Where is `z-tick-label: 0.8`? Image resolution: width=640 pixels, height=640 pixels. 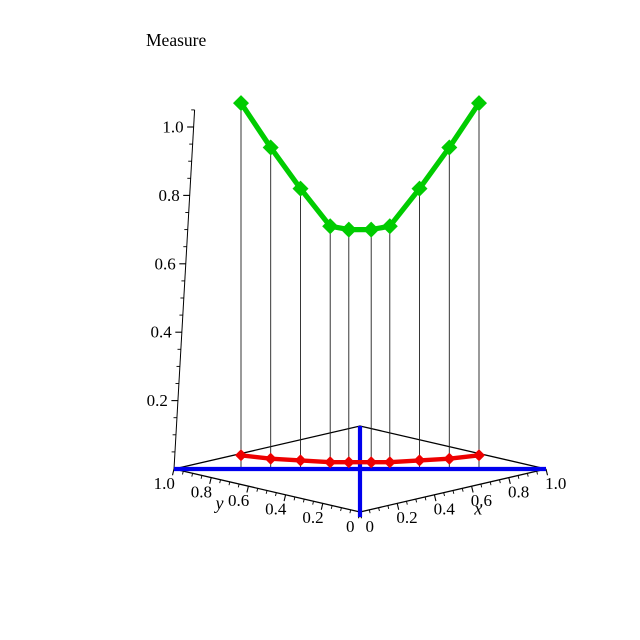 z-tick-label: 0.8 is located at coordinates (168, 195).